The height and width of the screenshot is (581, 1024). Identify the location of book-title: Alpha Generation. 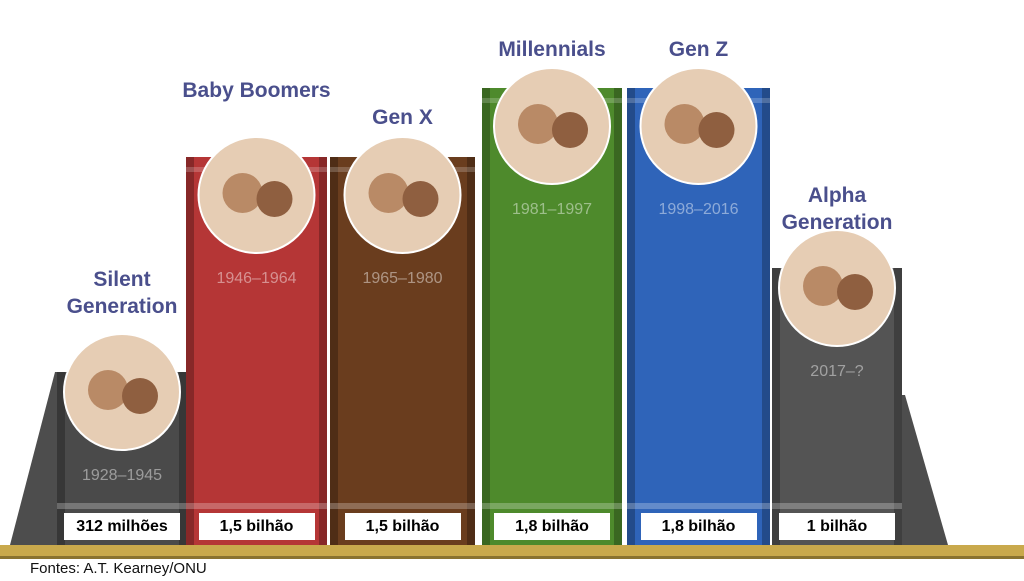
(837, 209).